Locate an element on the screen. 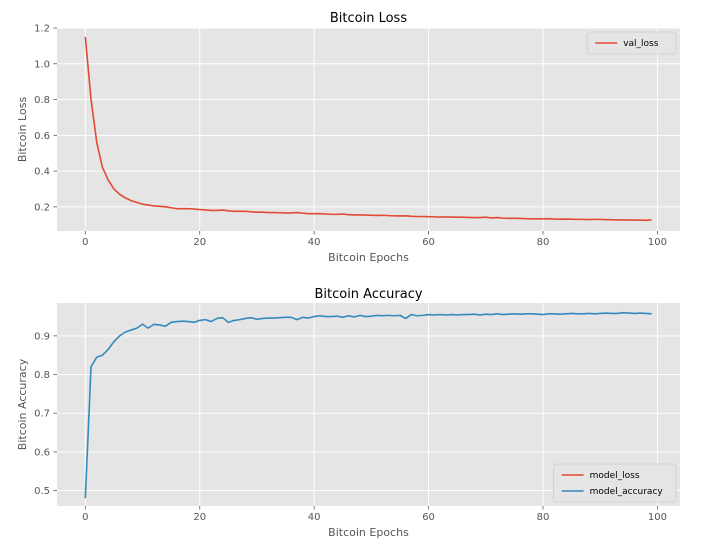  y-tick-label: 0.2 is located at coordinates (42, 207).